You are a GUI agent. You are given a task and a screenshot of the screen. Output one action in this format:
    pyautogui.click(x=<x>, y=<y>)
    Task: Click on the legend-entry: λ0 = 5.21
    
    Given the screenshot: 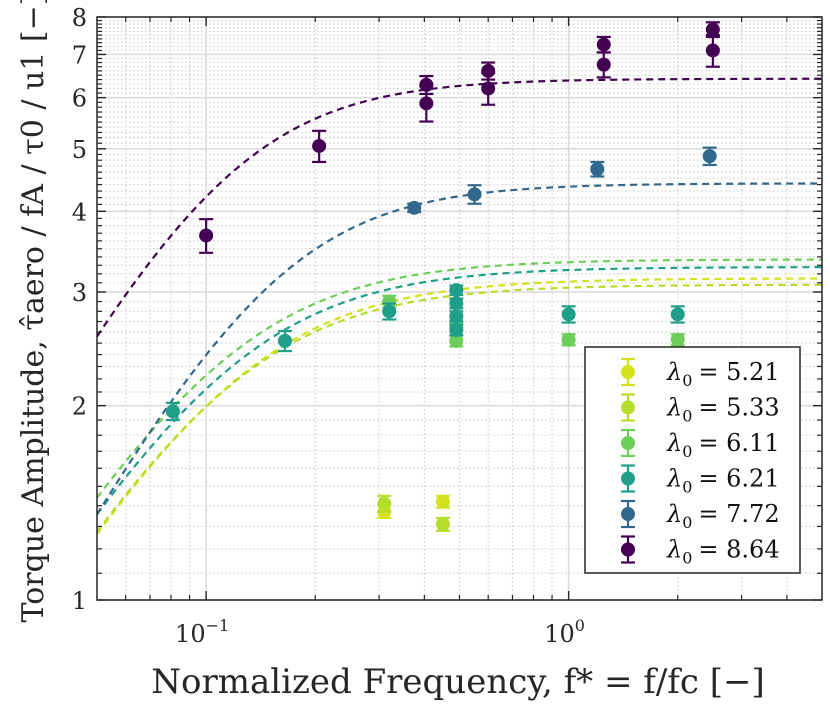 What is the action you would take?
    pyautogui.click(x=700, y=373)
    